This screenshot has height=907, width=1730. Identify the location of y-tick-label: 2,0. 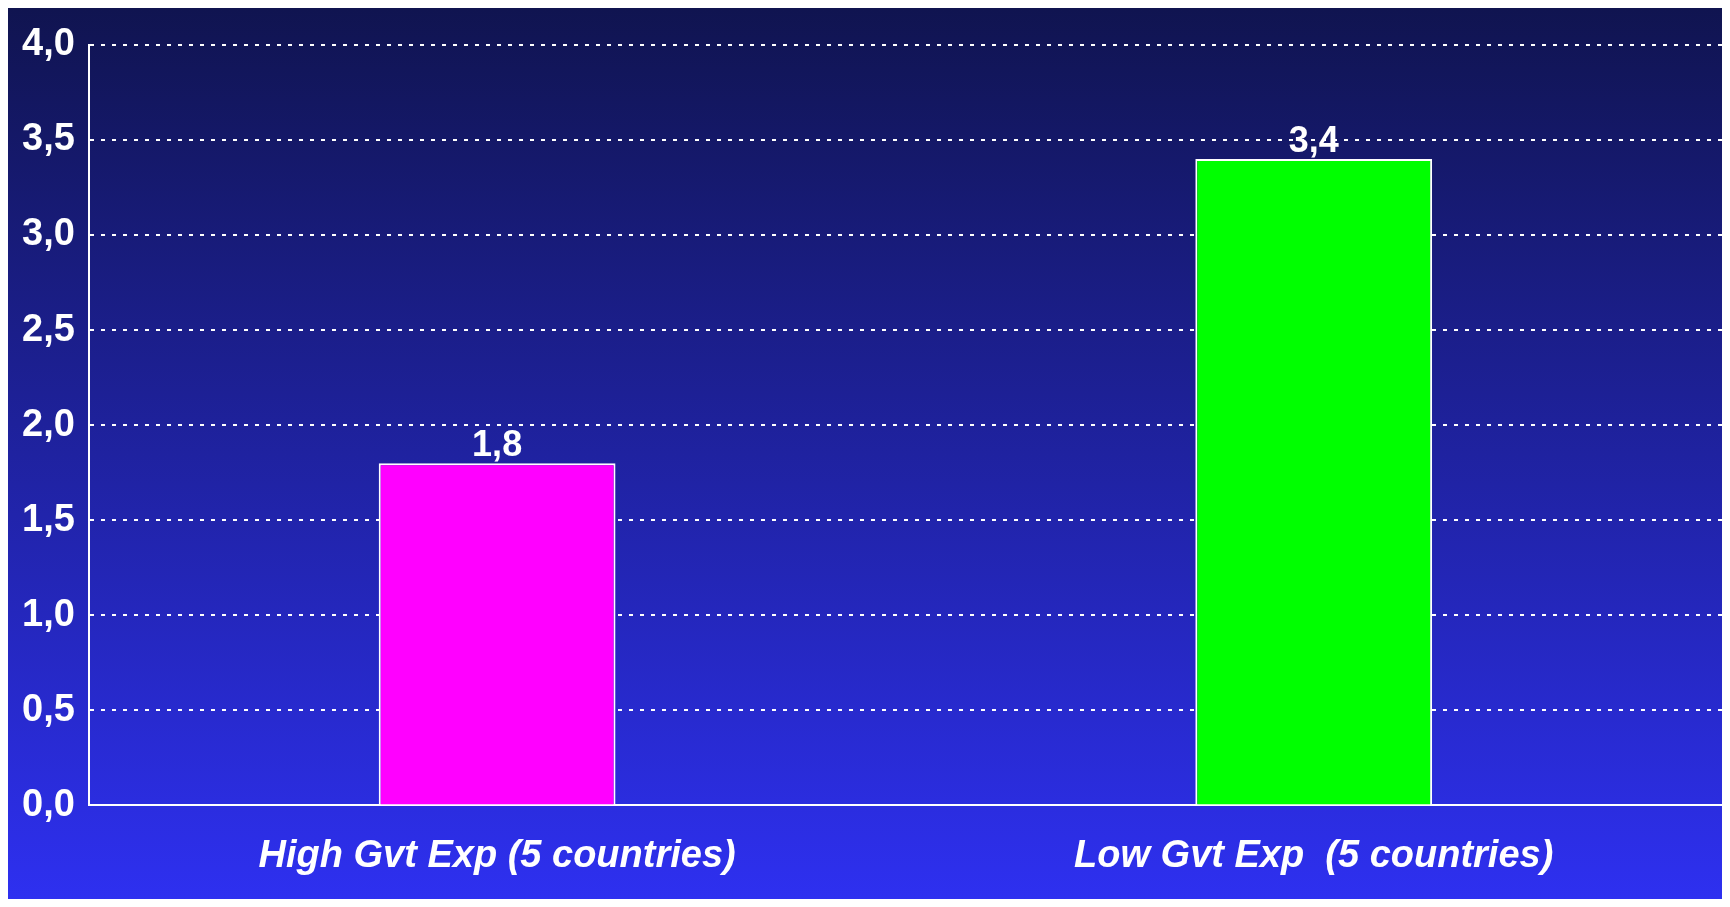
(48, 422).